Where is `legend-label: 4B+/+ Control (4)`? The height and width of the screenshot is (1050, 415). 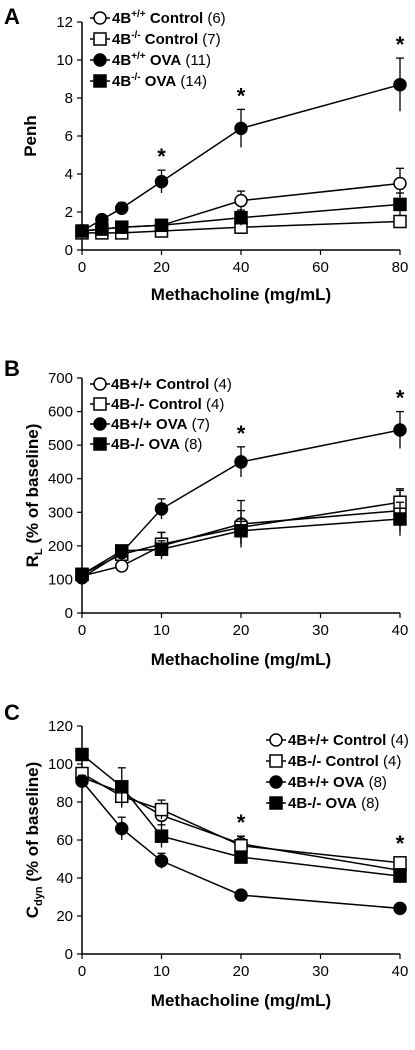
legend-label: 4B+/+ Control (4) is located at coordinates (348, 740).